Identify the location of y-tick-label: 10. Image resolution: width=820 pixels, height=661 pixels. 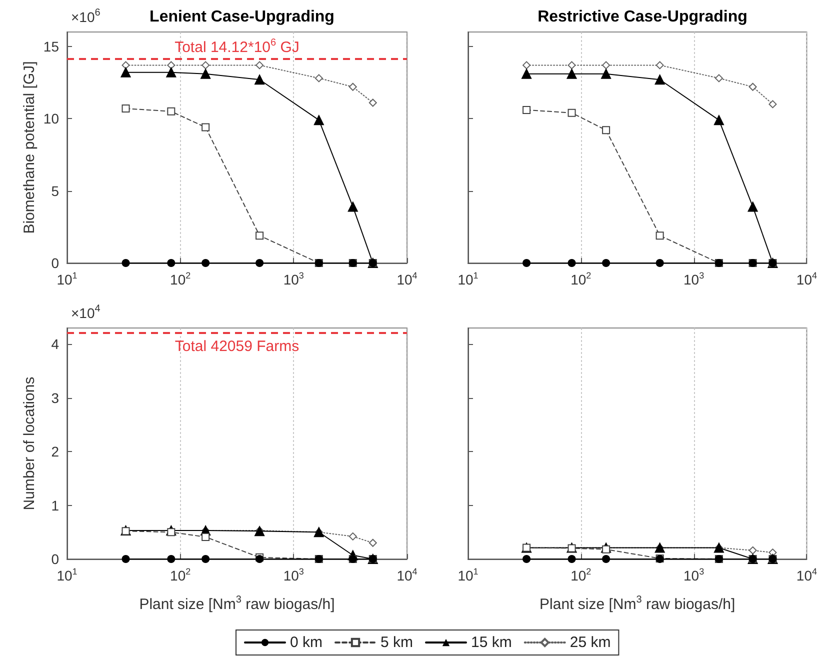
(51, 118).